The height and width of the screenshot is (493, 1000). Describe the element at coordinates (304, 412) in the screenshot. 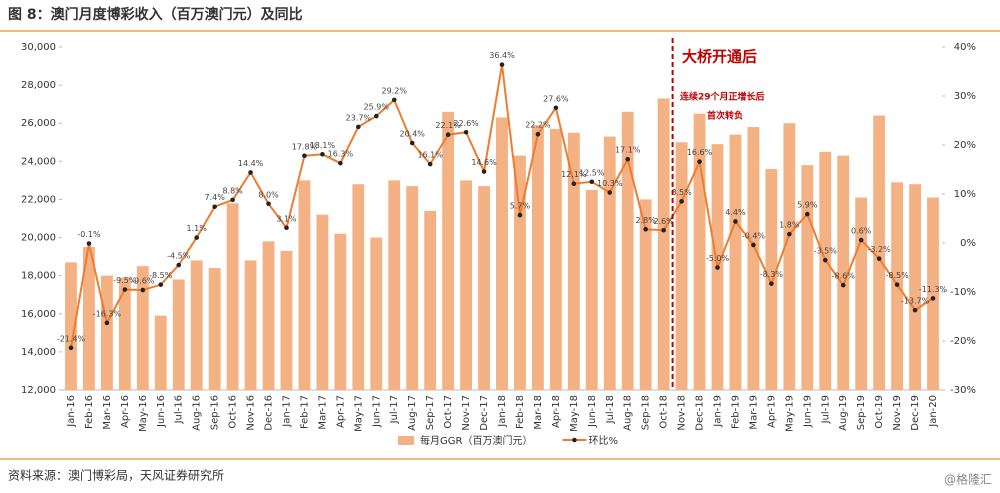

I see `x-tick-label: Feb-17` at that location.